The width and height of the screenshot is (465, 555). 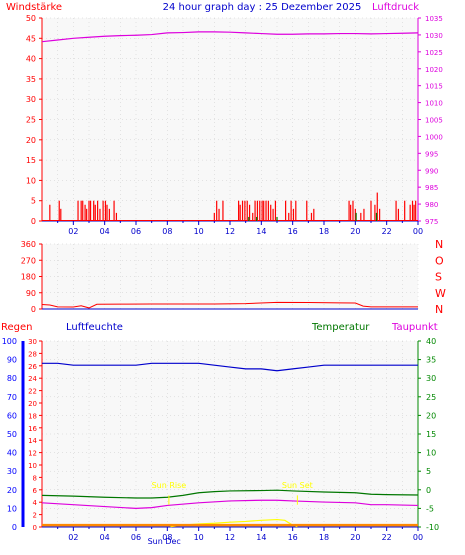 I want to click on rain-tick-label: 30, so click(x=32, y=342).